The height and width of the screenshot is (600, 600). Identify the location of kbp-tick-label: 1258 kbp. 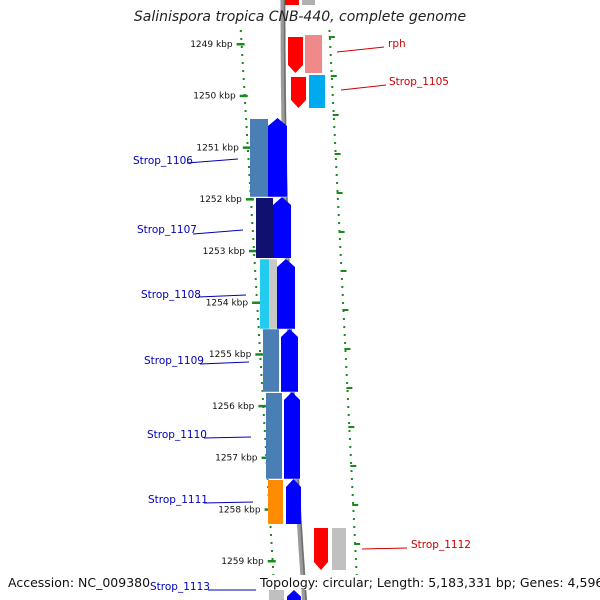
(239, 510).